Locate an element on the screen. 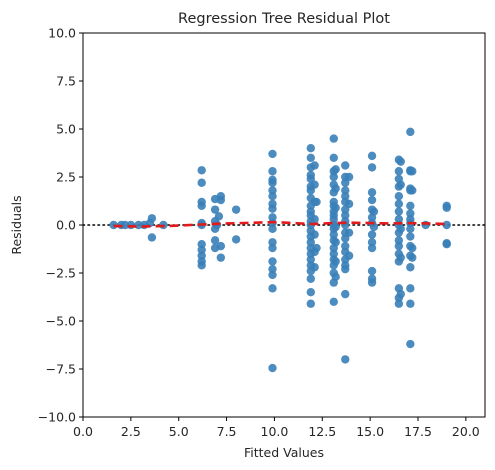  x-tick-label-6: 15.0 is located at coordinates (370, 431).